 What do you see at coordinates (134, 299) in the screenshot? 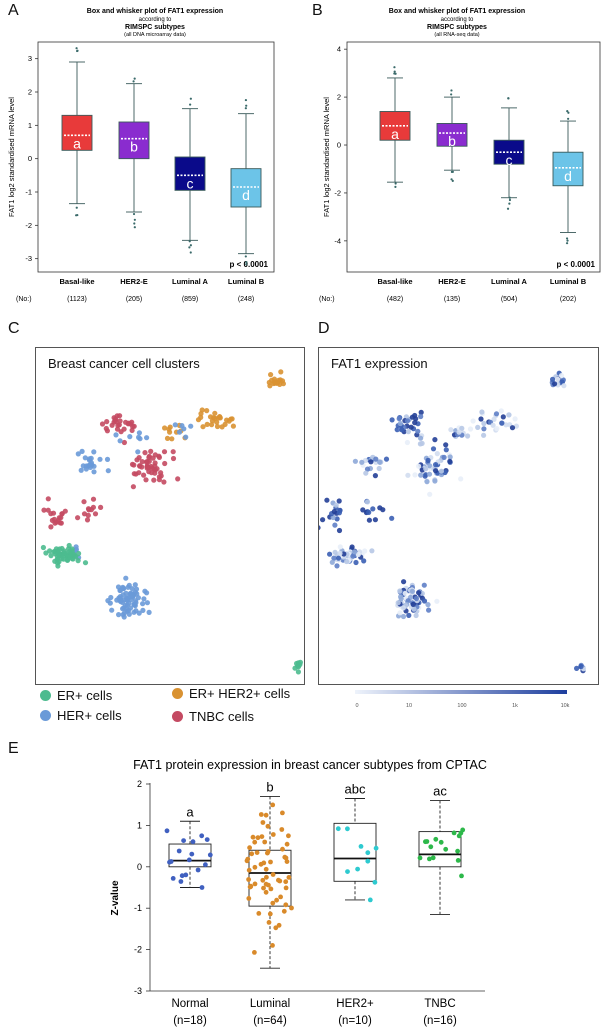
I see `category-count: (205)` at bounding box center [134, 299].